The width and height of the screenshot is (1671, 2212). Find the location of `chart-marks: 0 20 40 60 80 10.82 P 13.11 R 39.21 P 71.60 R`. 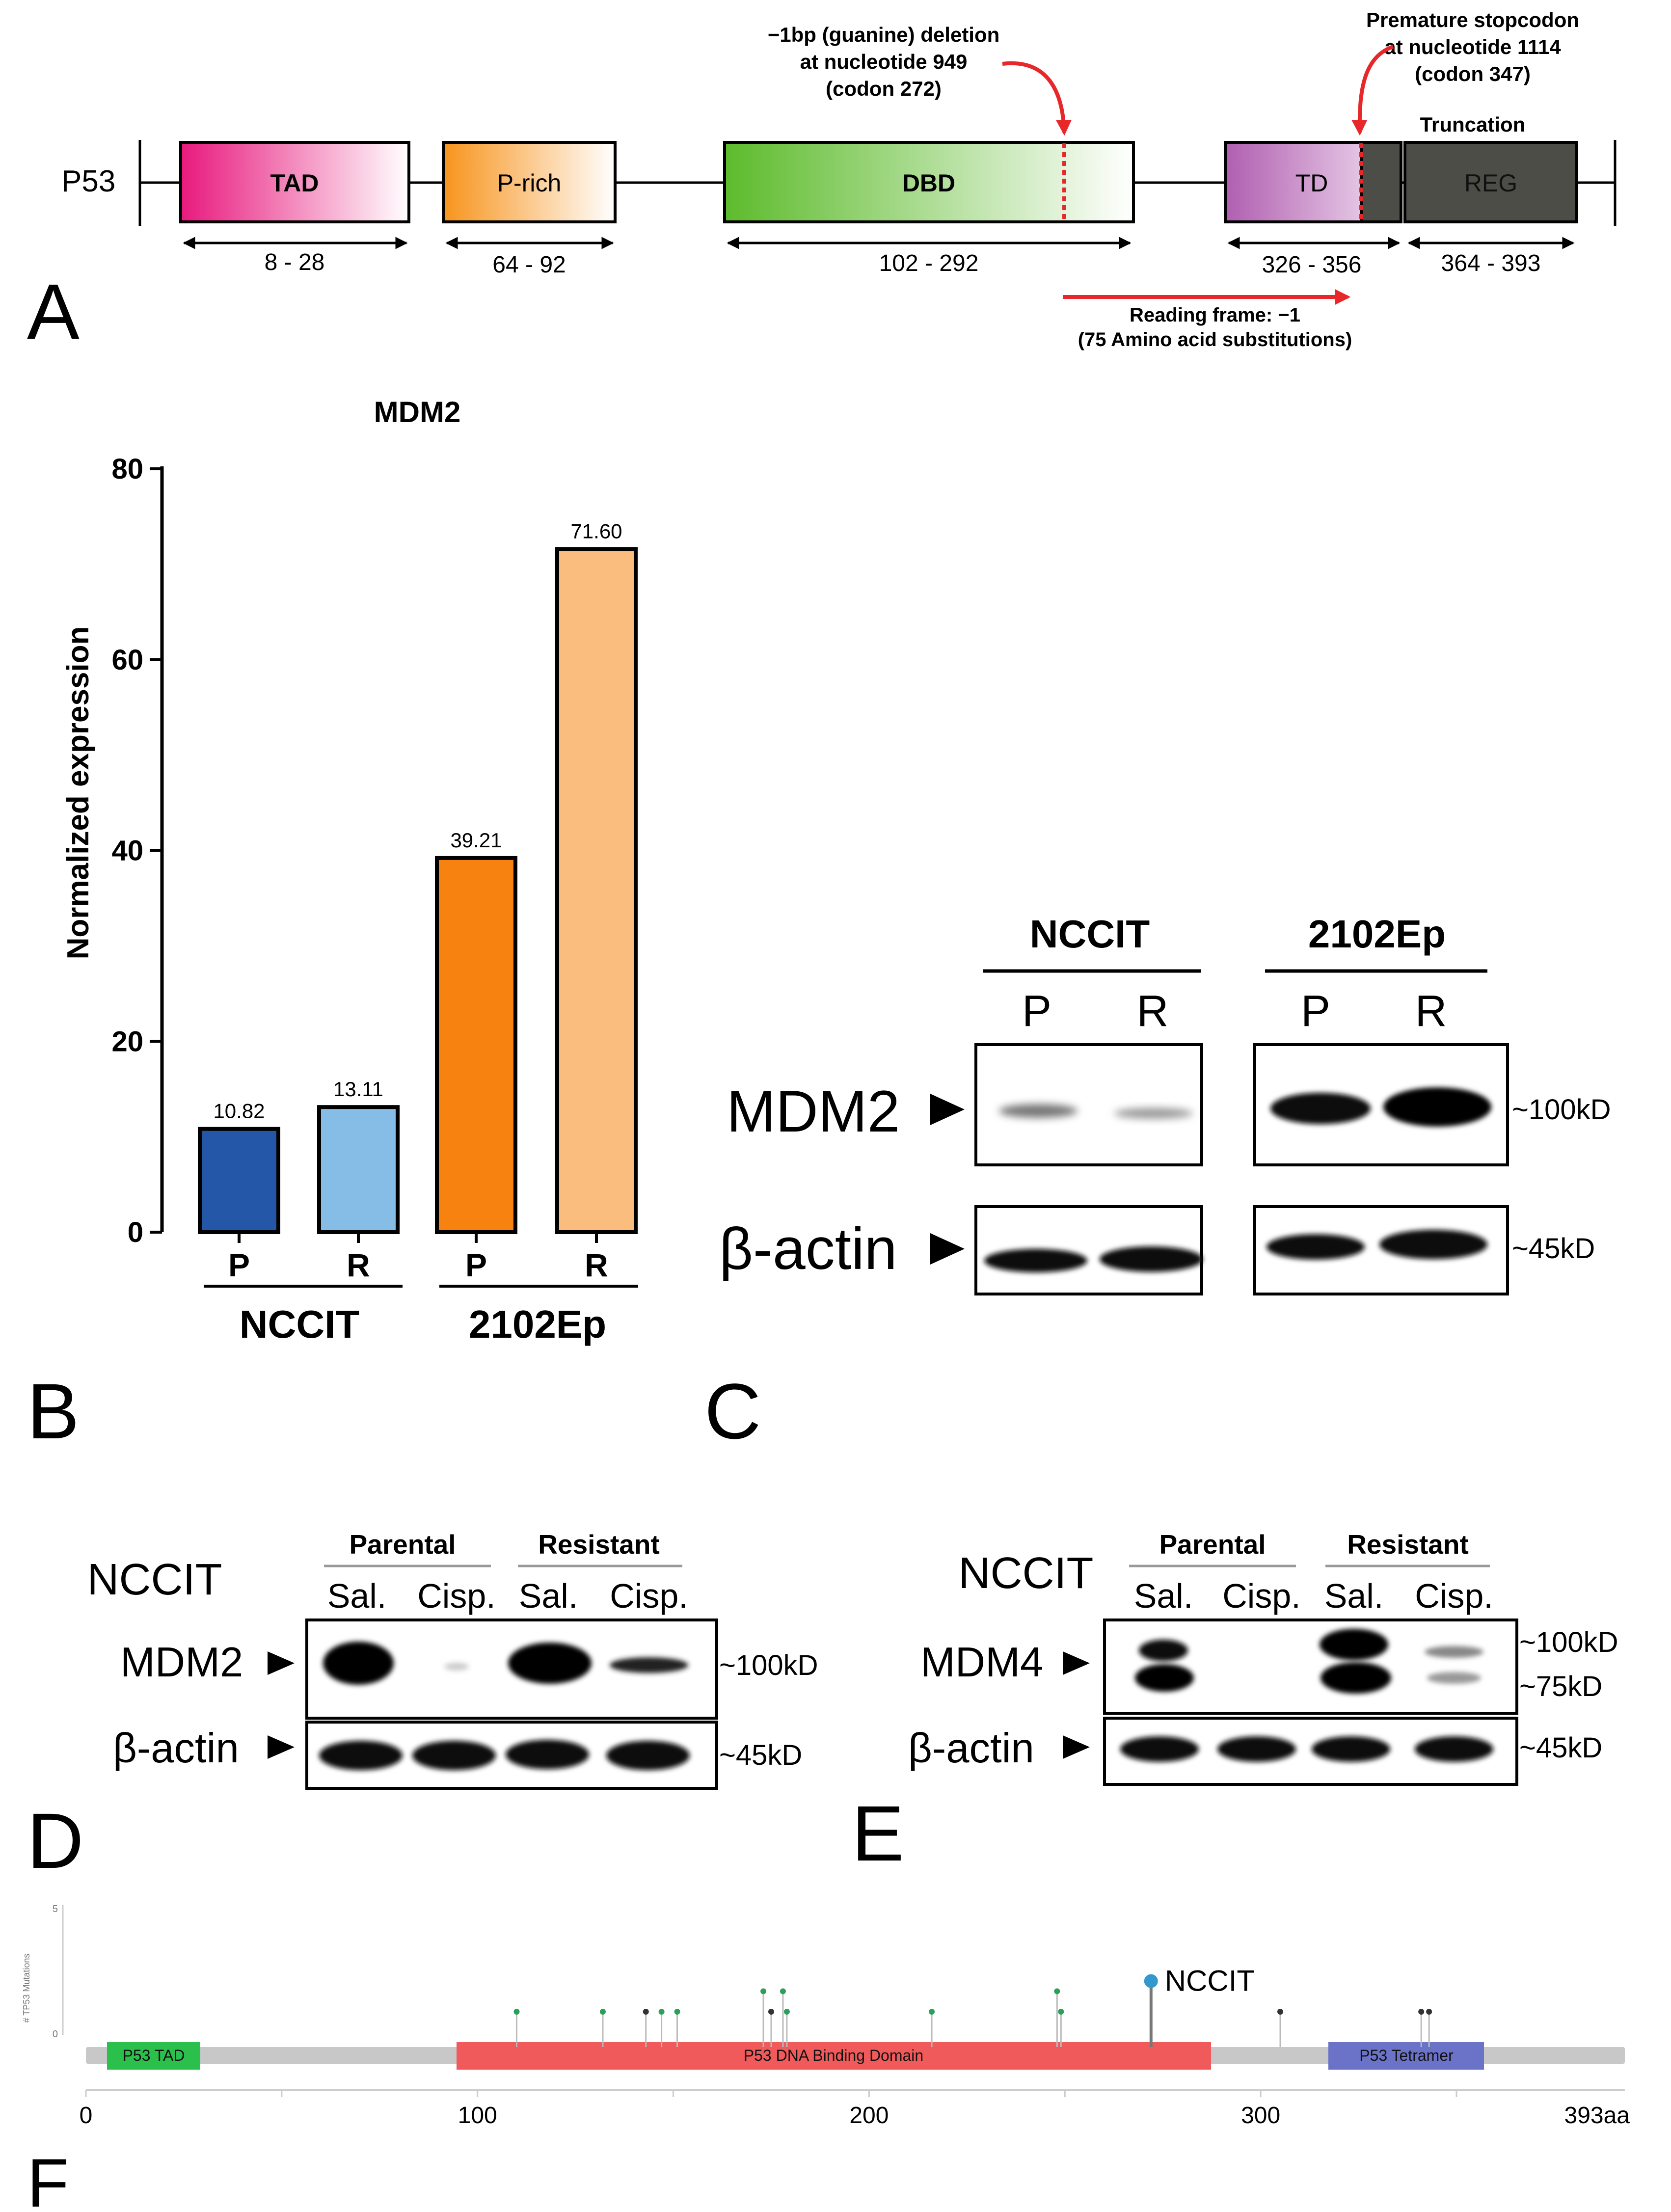

chart-marks: 0 20 40 60 80 10.82 P 13.11 R 39.21 P 71.60 R is located at coordinates (374, 868).